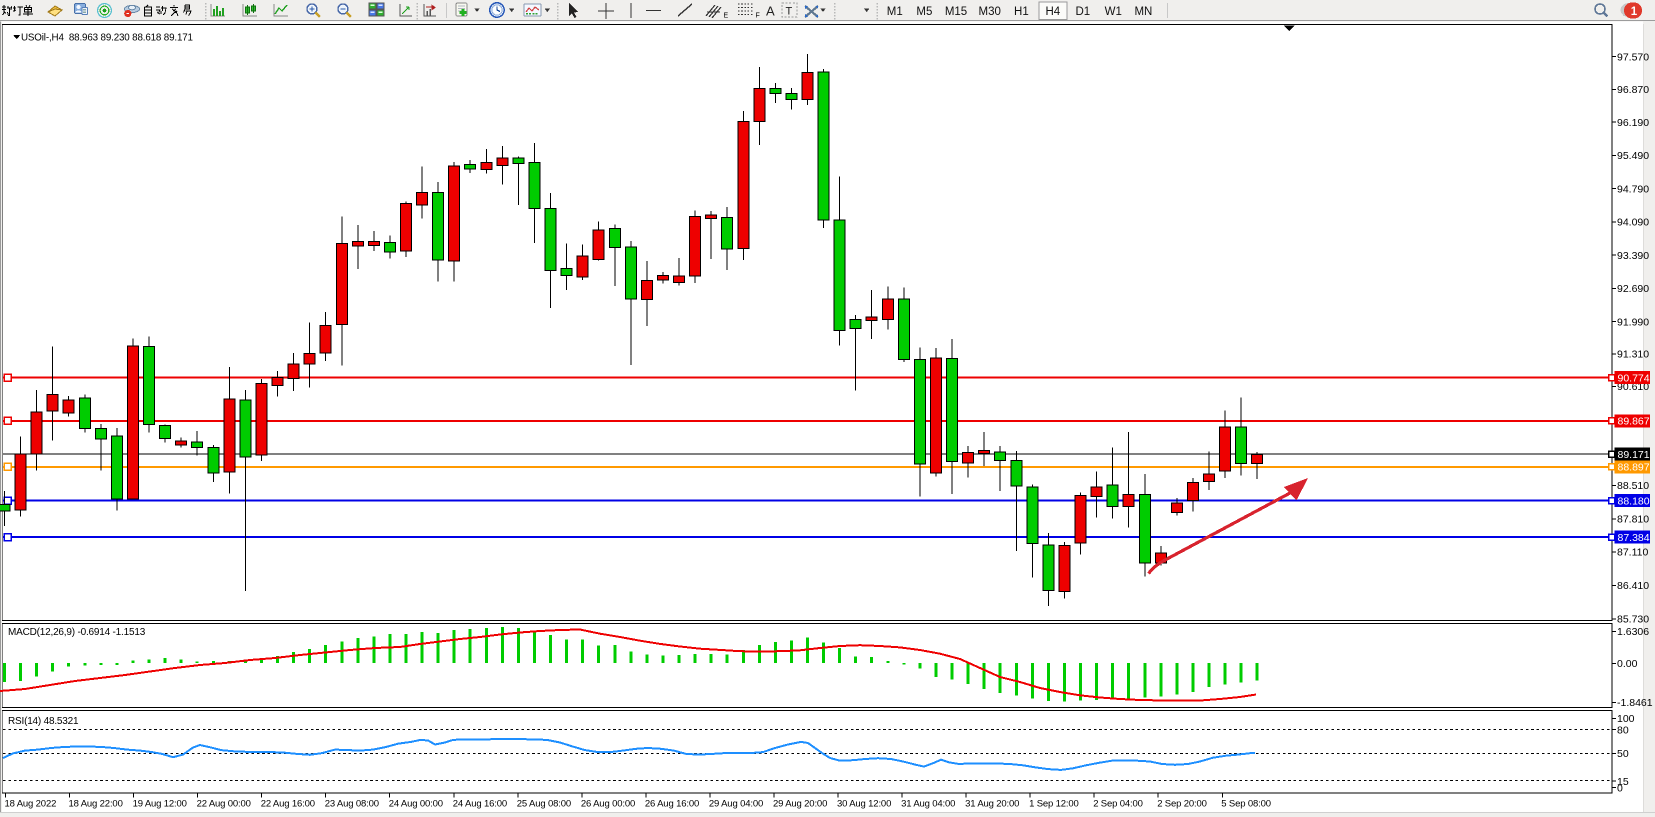 The height and width of the screenshot is (817, 1655). What do you see at coordinates (224, 804) in the screenshot?
I see `svg-text: 22 Aug 00:00` at bounding box center [224, 804].